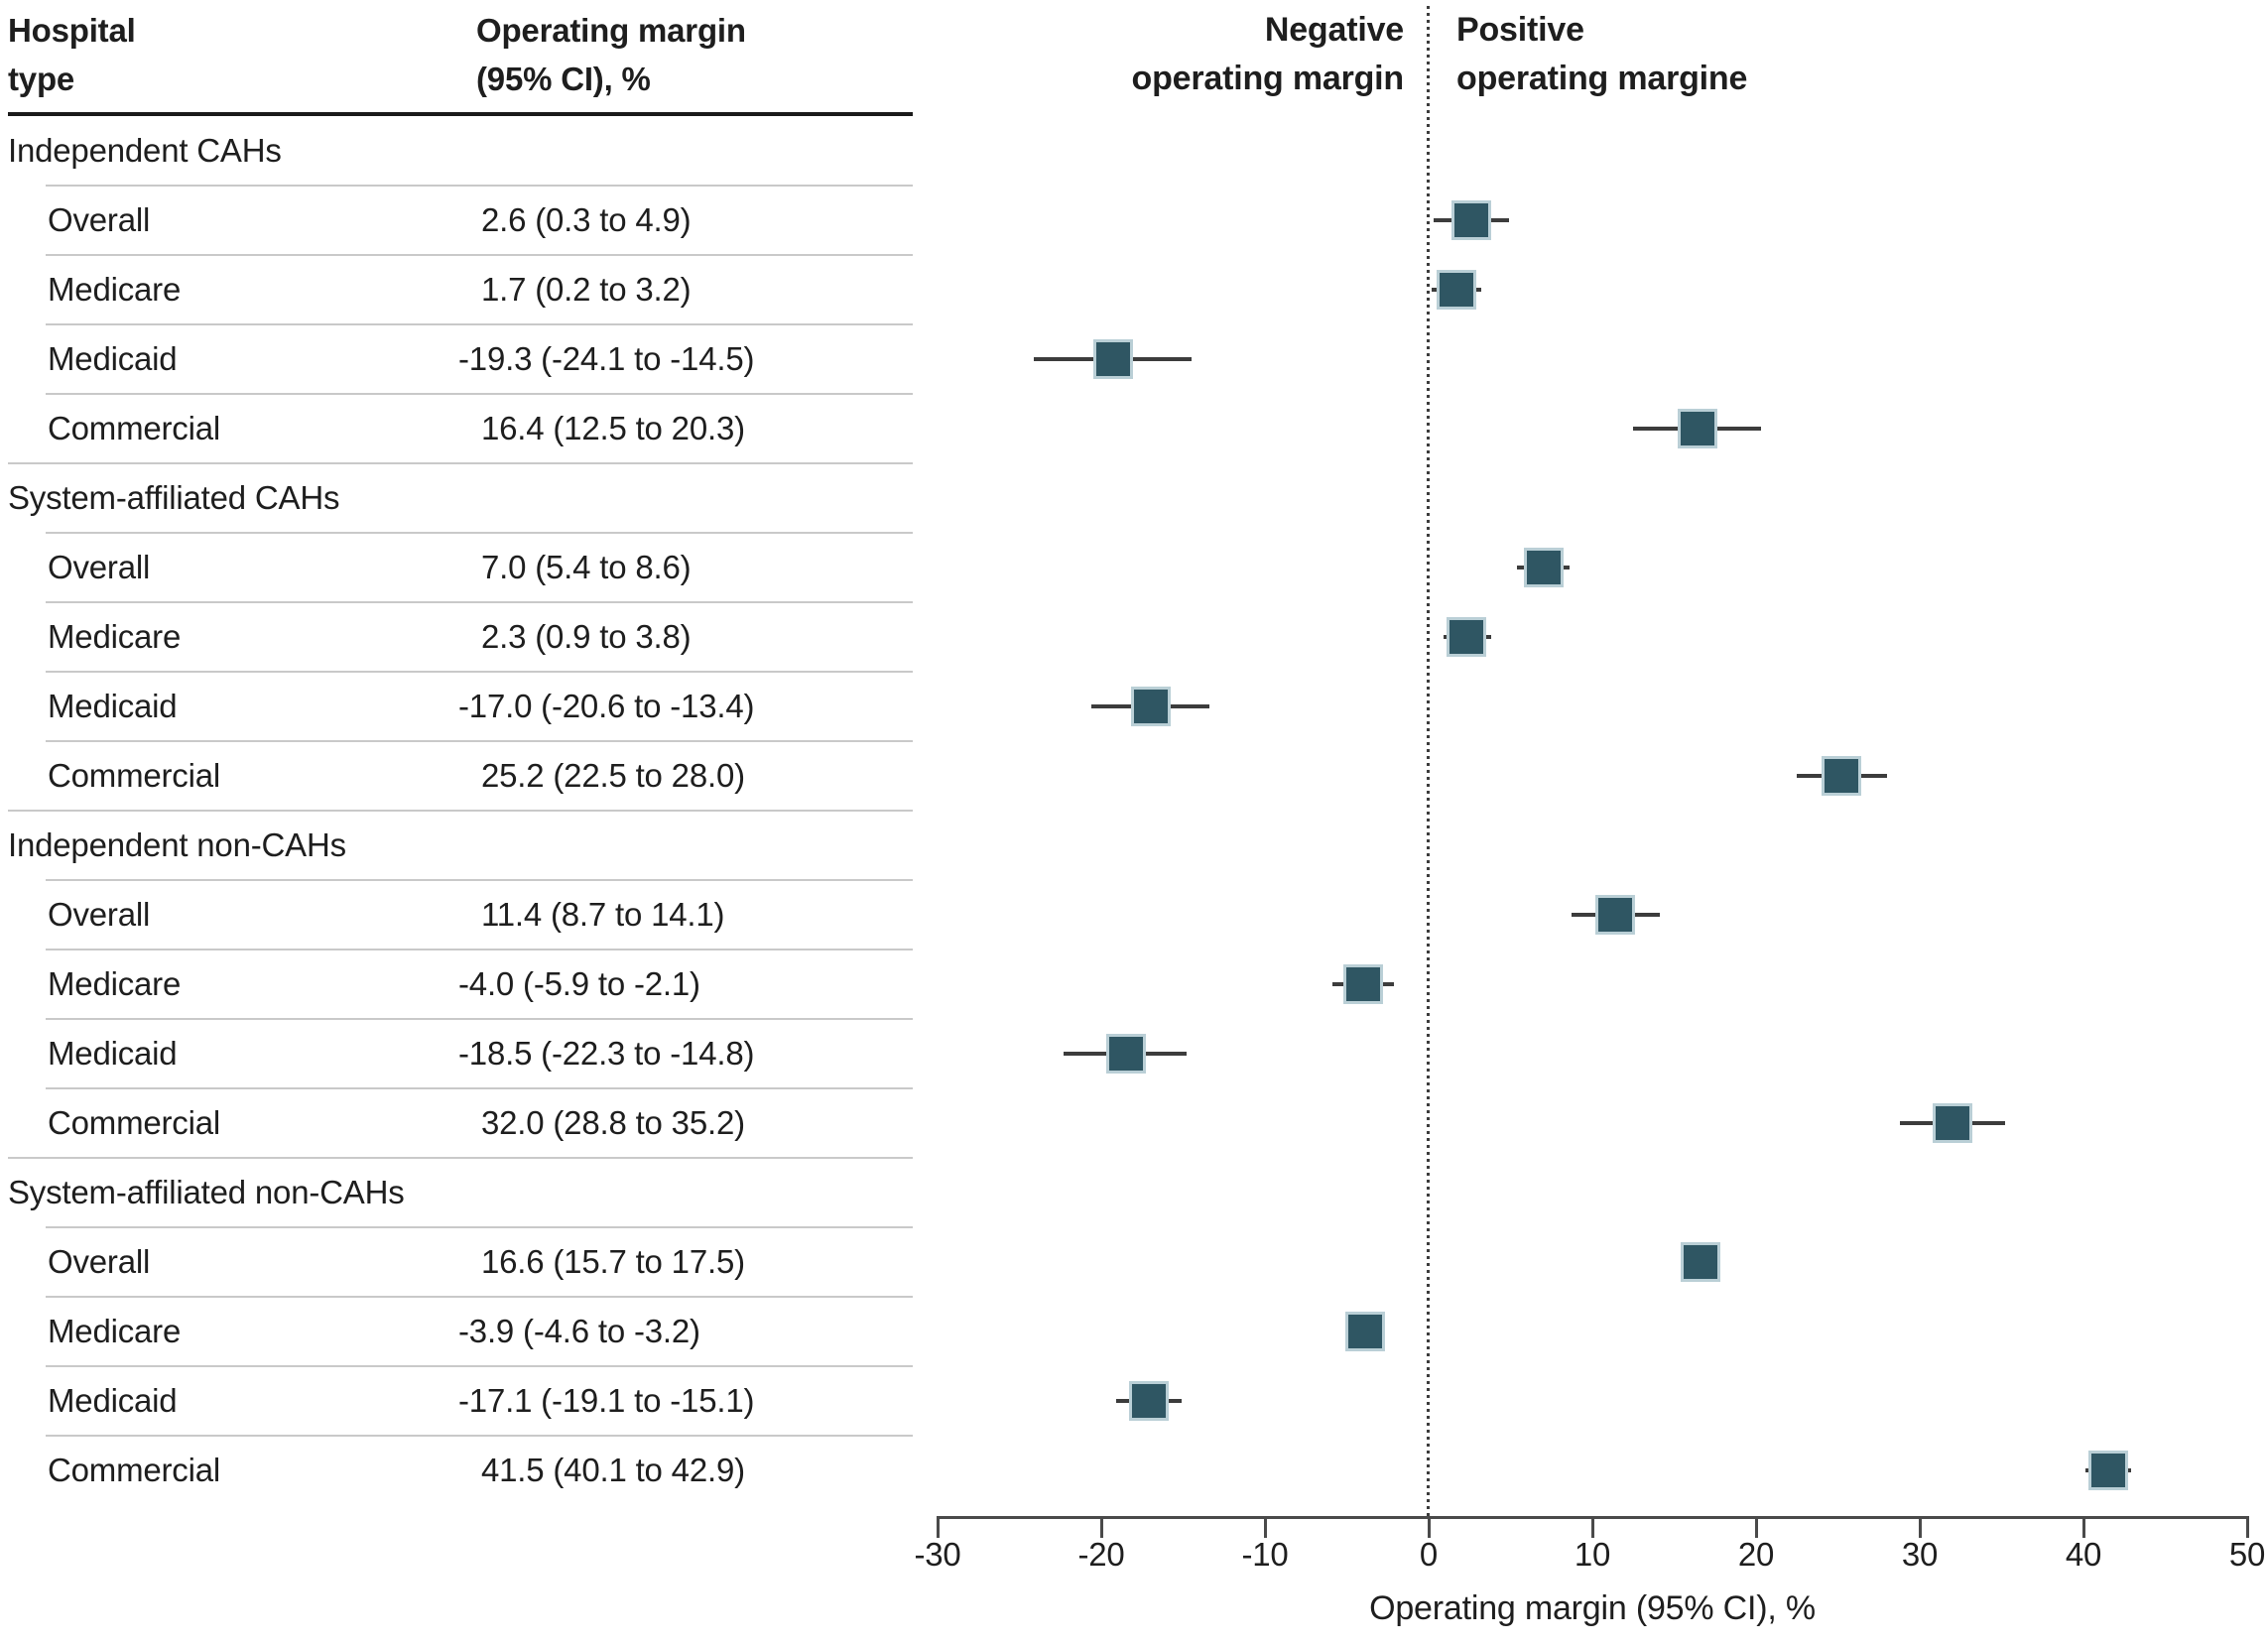 Image resolution: width=2268 pixels, height=1646 pixels. What do you see at coordinates (611, 54) in the screenshot?
I see `operating-margin-column-header: Operating margin (95% CI), %` at bounding box center [611, 54].